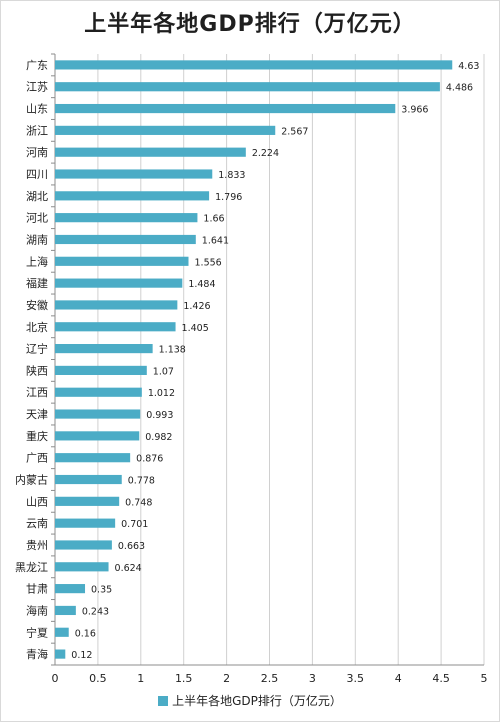 Image resolution: width=500 pixels, height=722 pixels. I want to click on category-label: 山东, so click(37, 109).